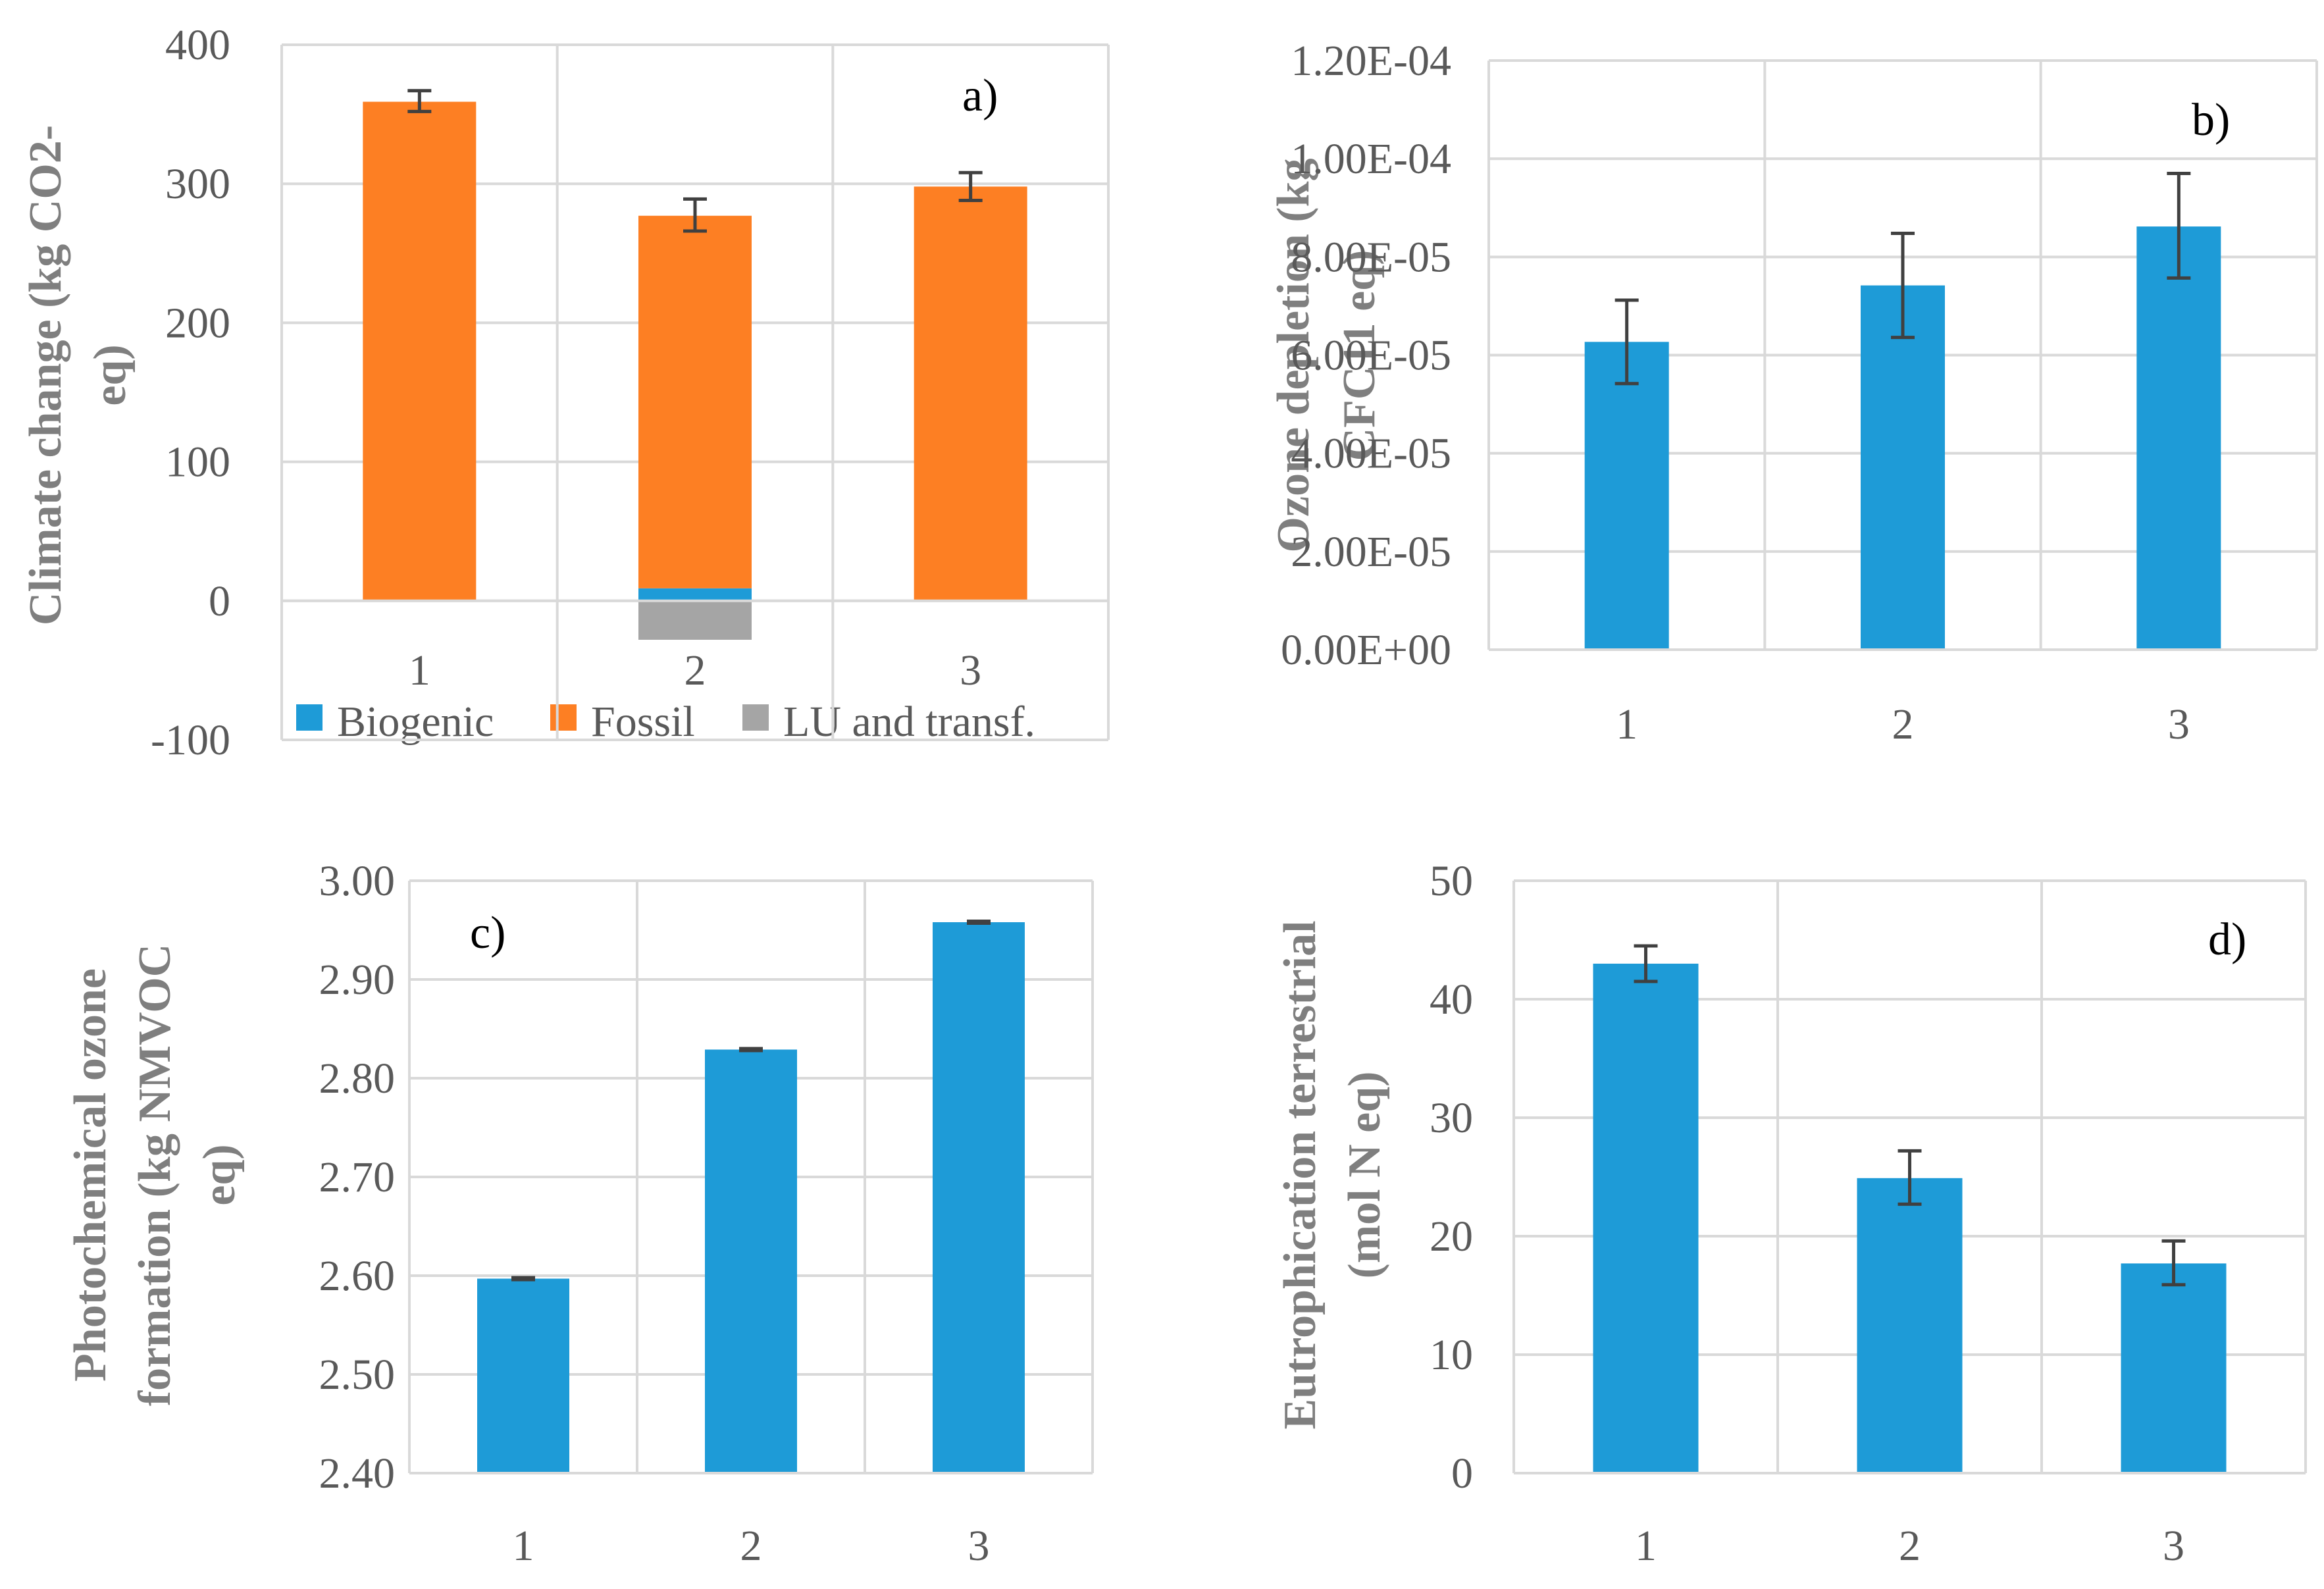 Image resolution: width=2324 pixels, height=1589 pixels. Describe the element at coordinates (1451, 1355) in the screenshot. I see `chart-d-ytick-label: 10` at that location.